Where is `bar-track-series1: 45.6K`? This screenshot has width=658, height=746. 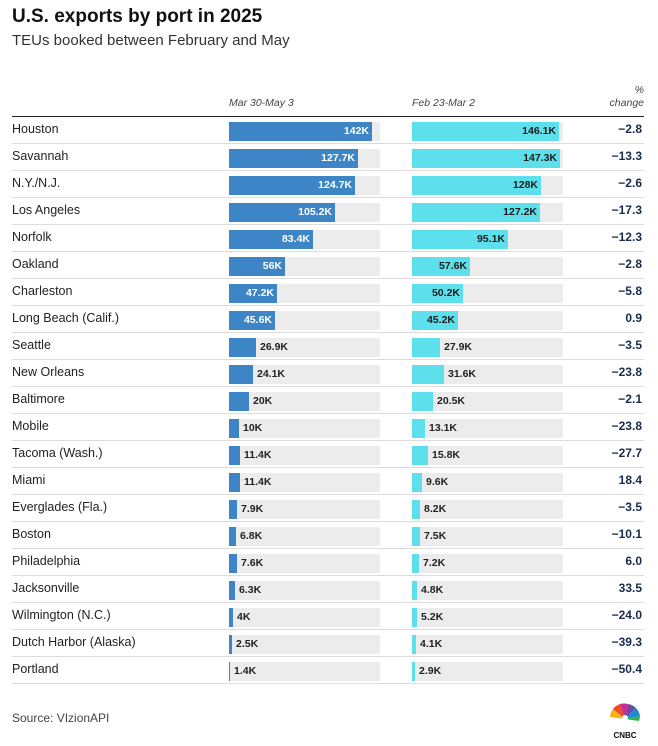
bar-track-series1: 45.6K is located at coordinates (304, 320).